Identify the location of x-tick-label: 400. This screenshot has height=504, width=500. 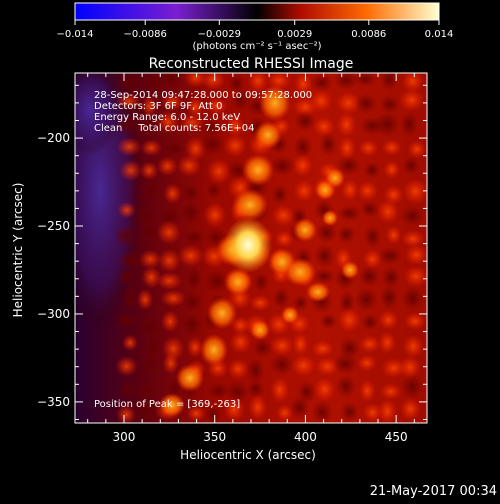
(305, 437).